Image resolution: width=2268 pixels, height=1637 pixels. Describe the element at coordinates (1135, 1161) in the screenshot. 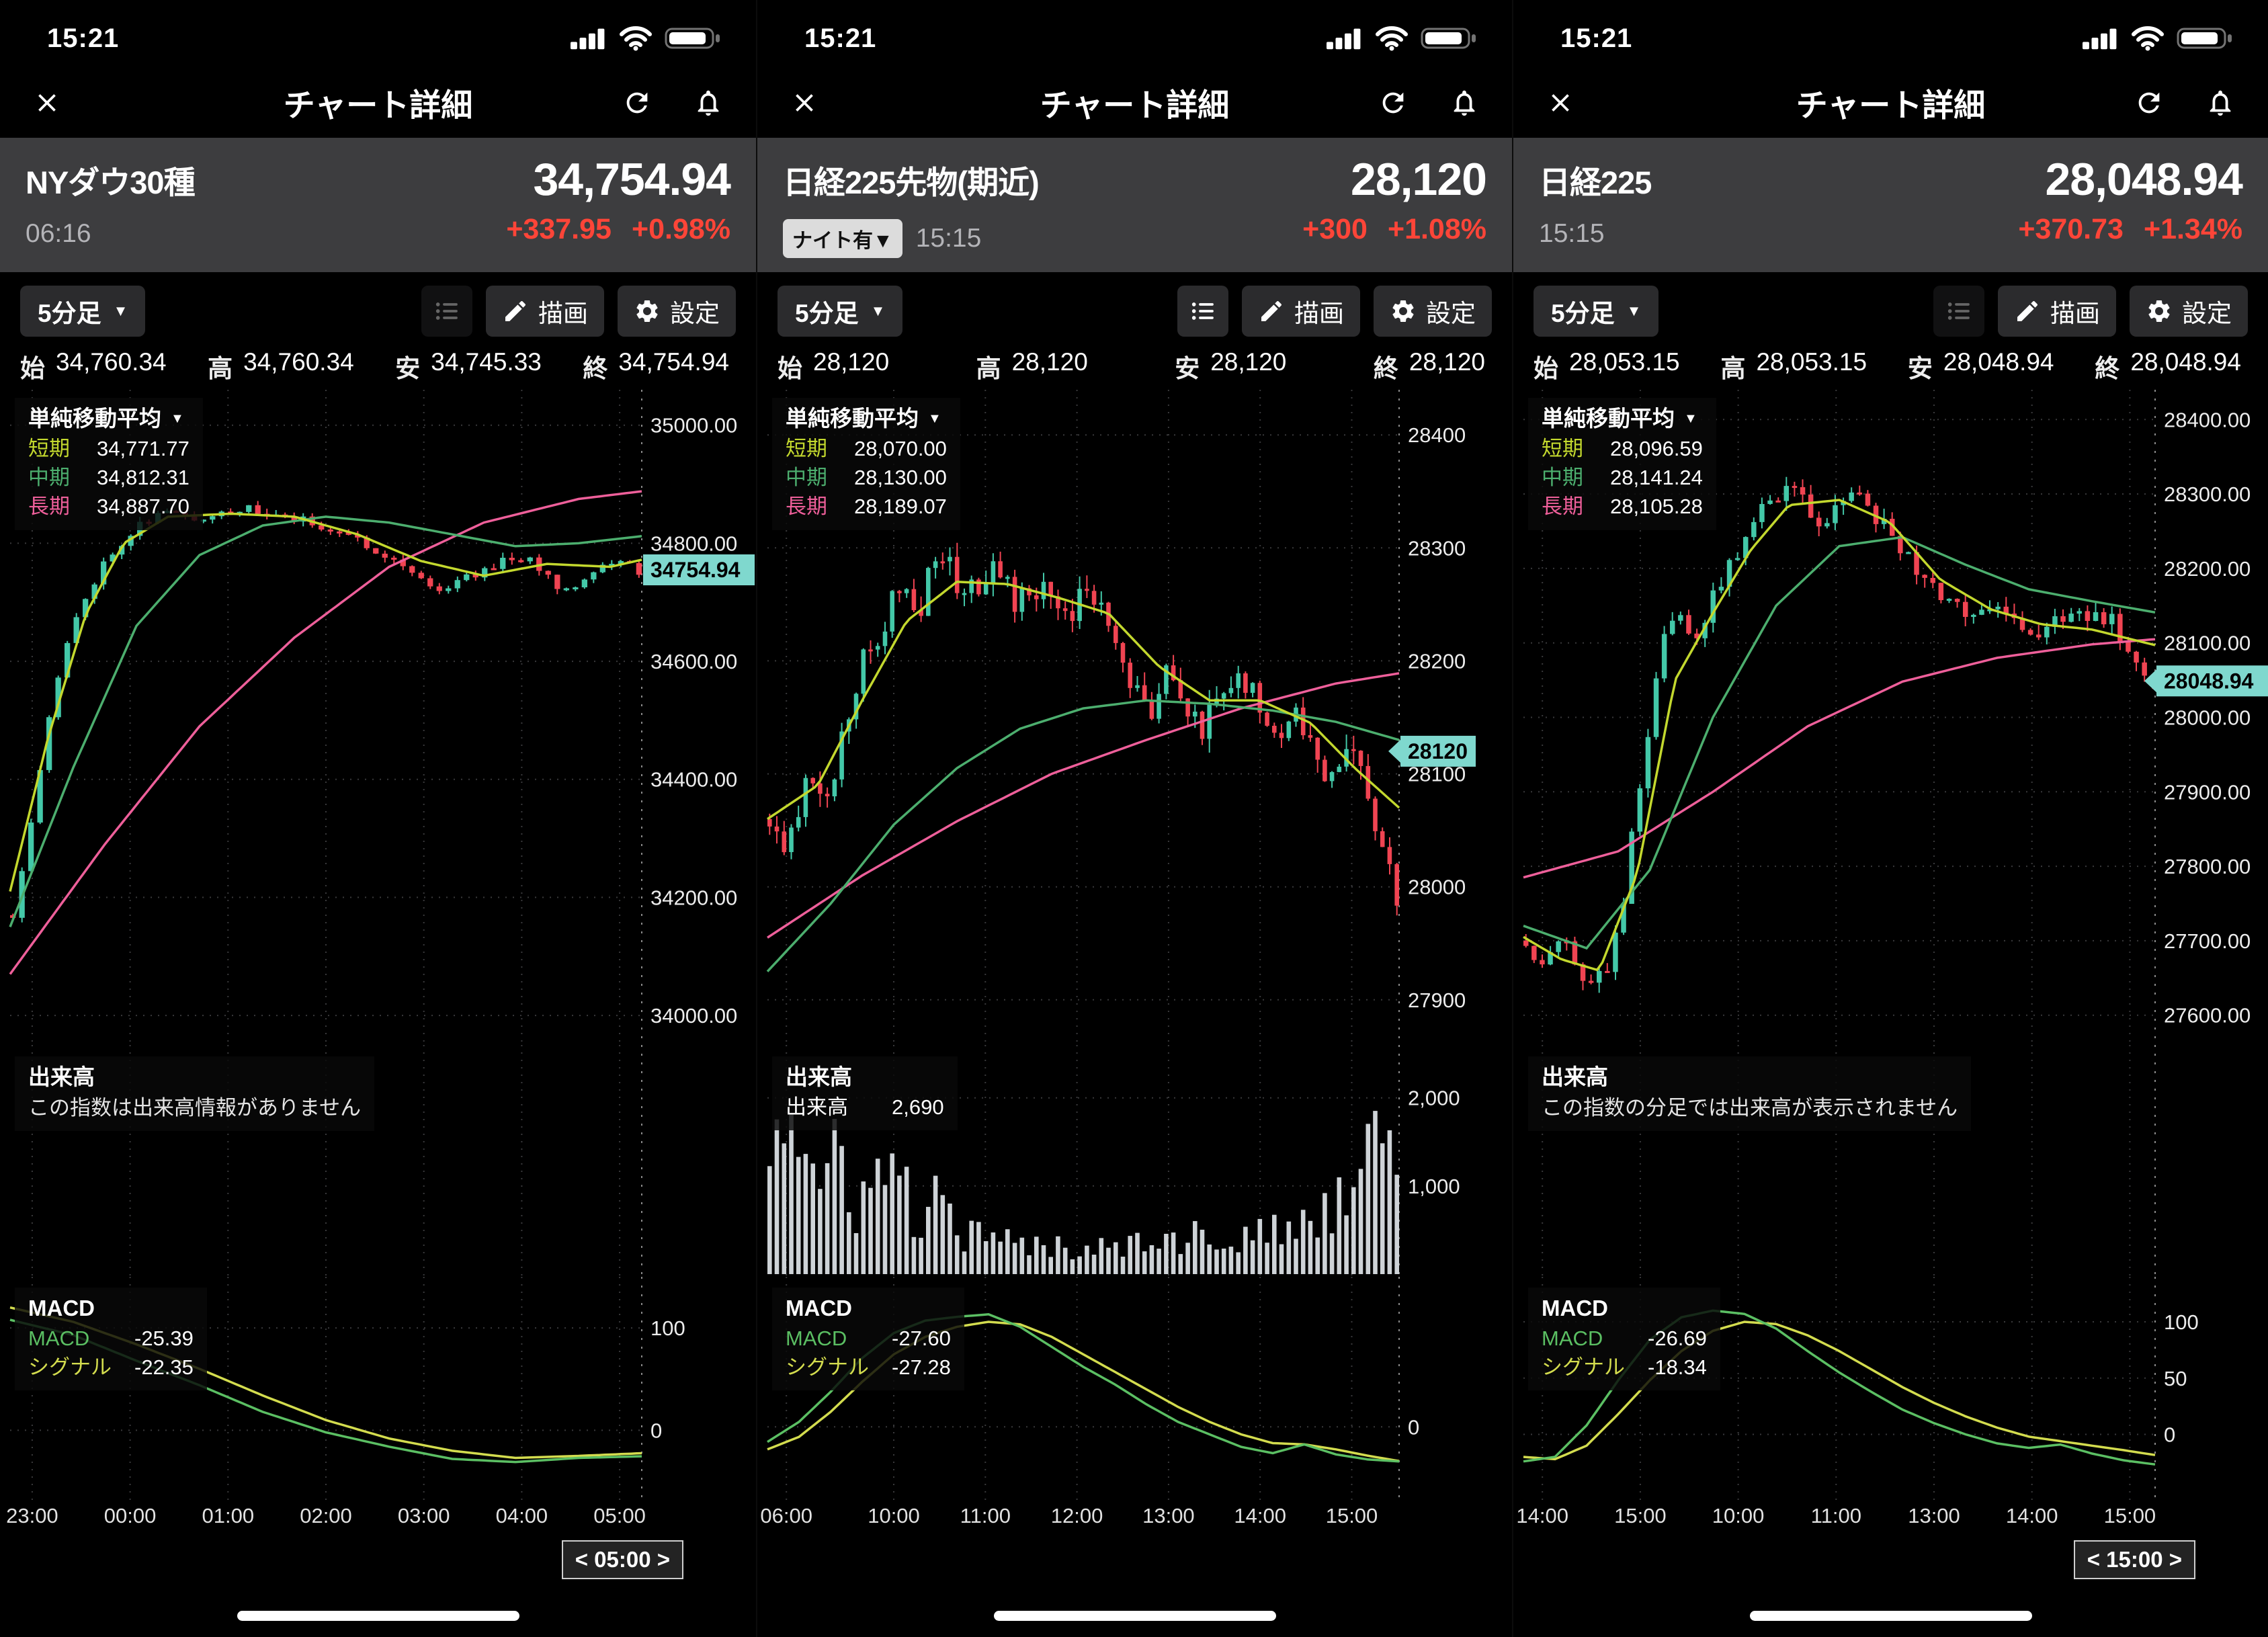

I see `volume-chart: 2,000 1,000` at that location.